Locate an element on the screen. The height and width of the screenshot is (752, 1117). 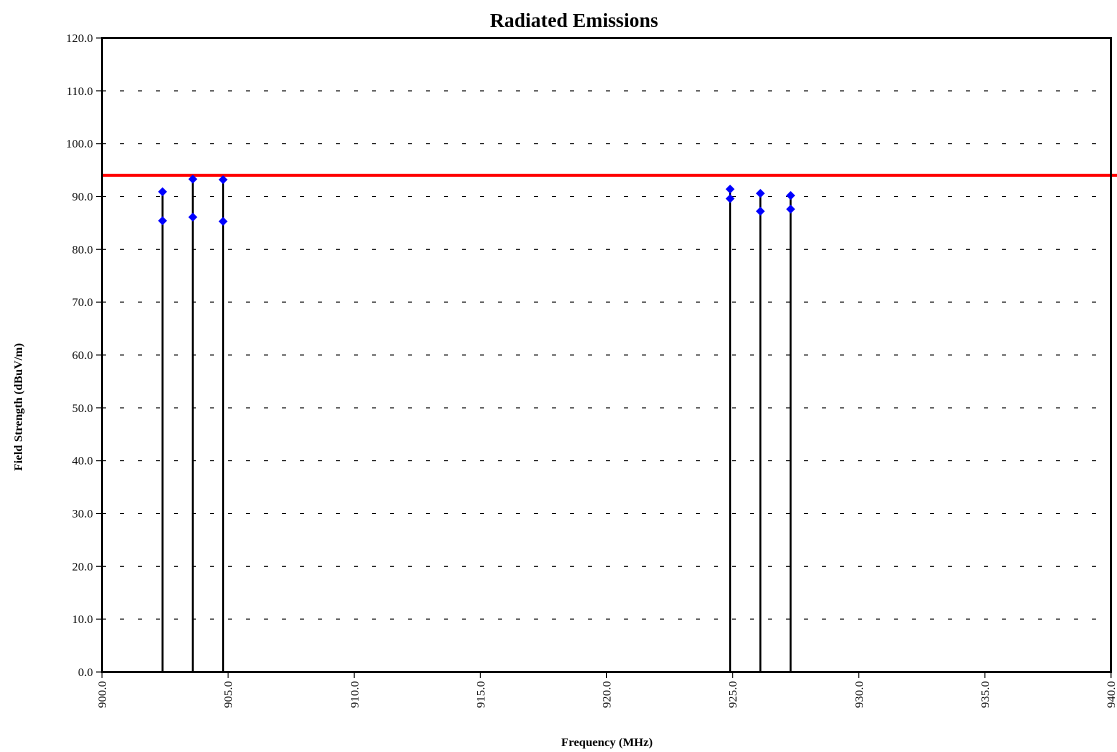
emission-markers is located at coordinates (476, 200).